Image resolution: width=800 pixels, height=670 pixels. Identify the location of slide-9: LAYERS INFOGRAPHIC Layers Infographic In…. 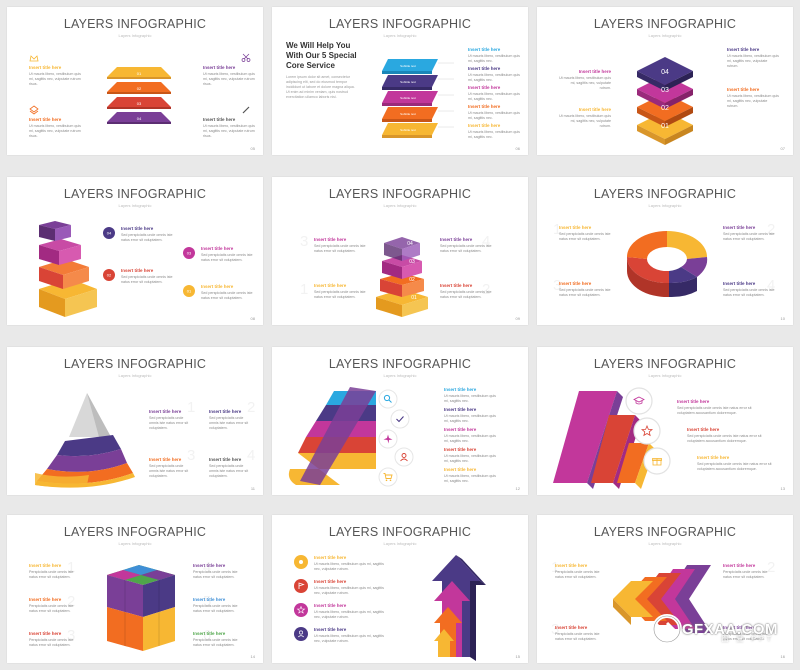
(665, 421).